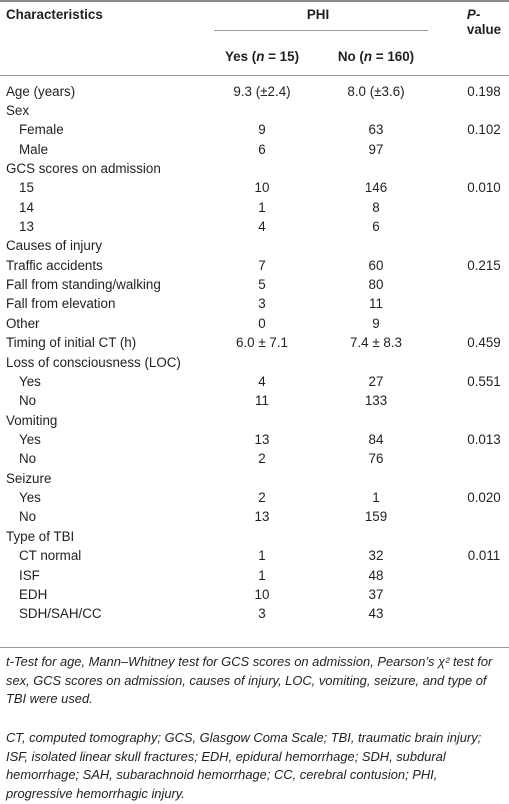  What do you see at coordinates (376, 343) in the screenshot?
I see `cell-value: 7.4 ± 8.3` at bounding box center [376, 343].